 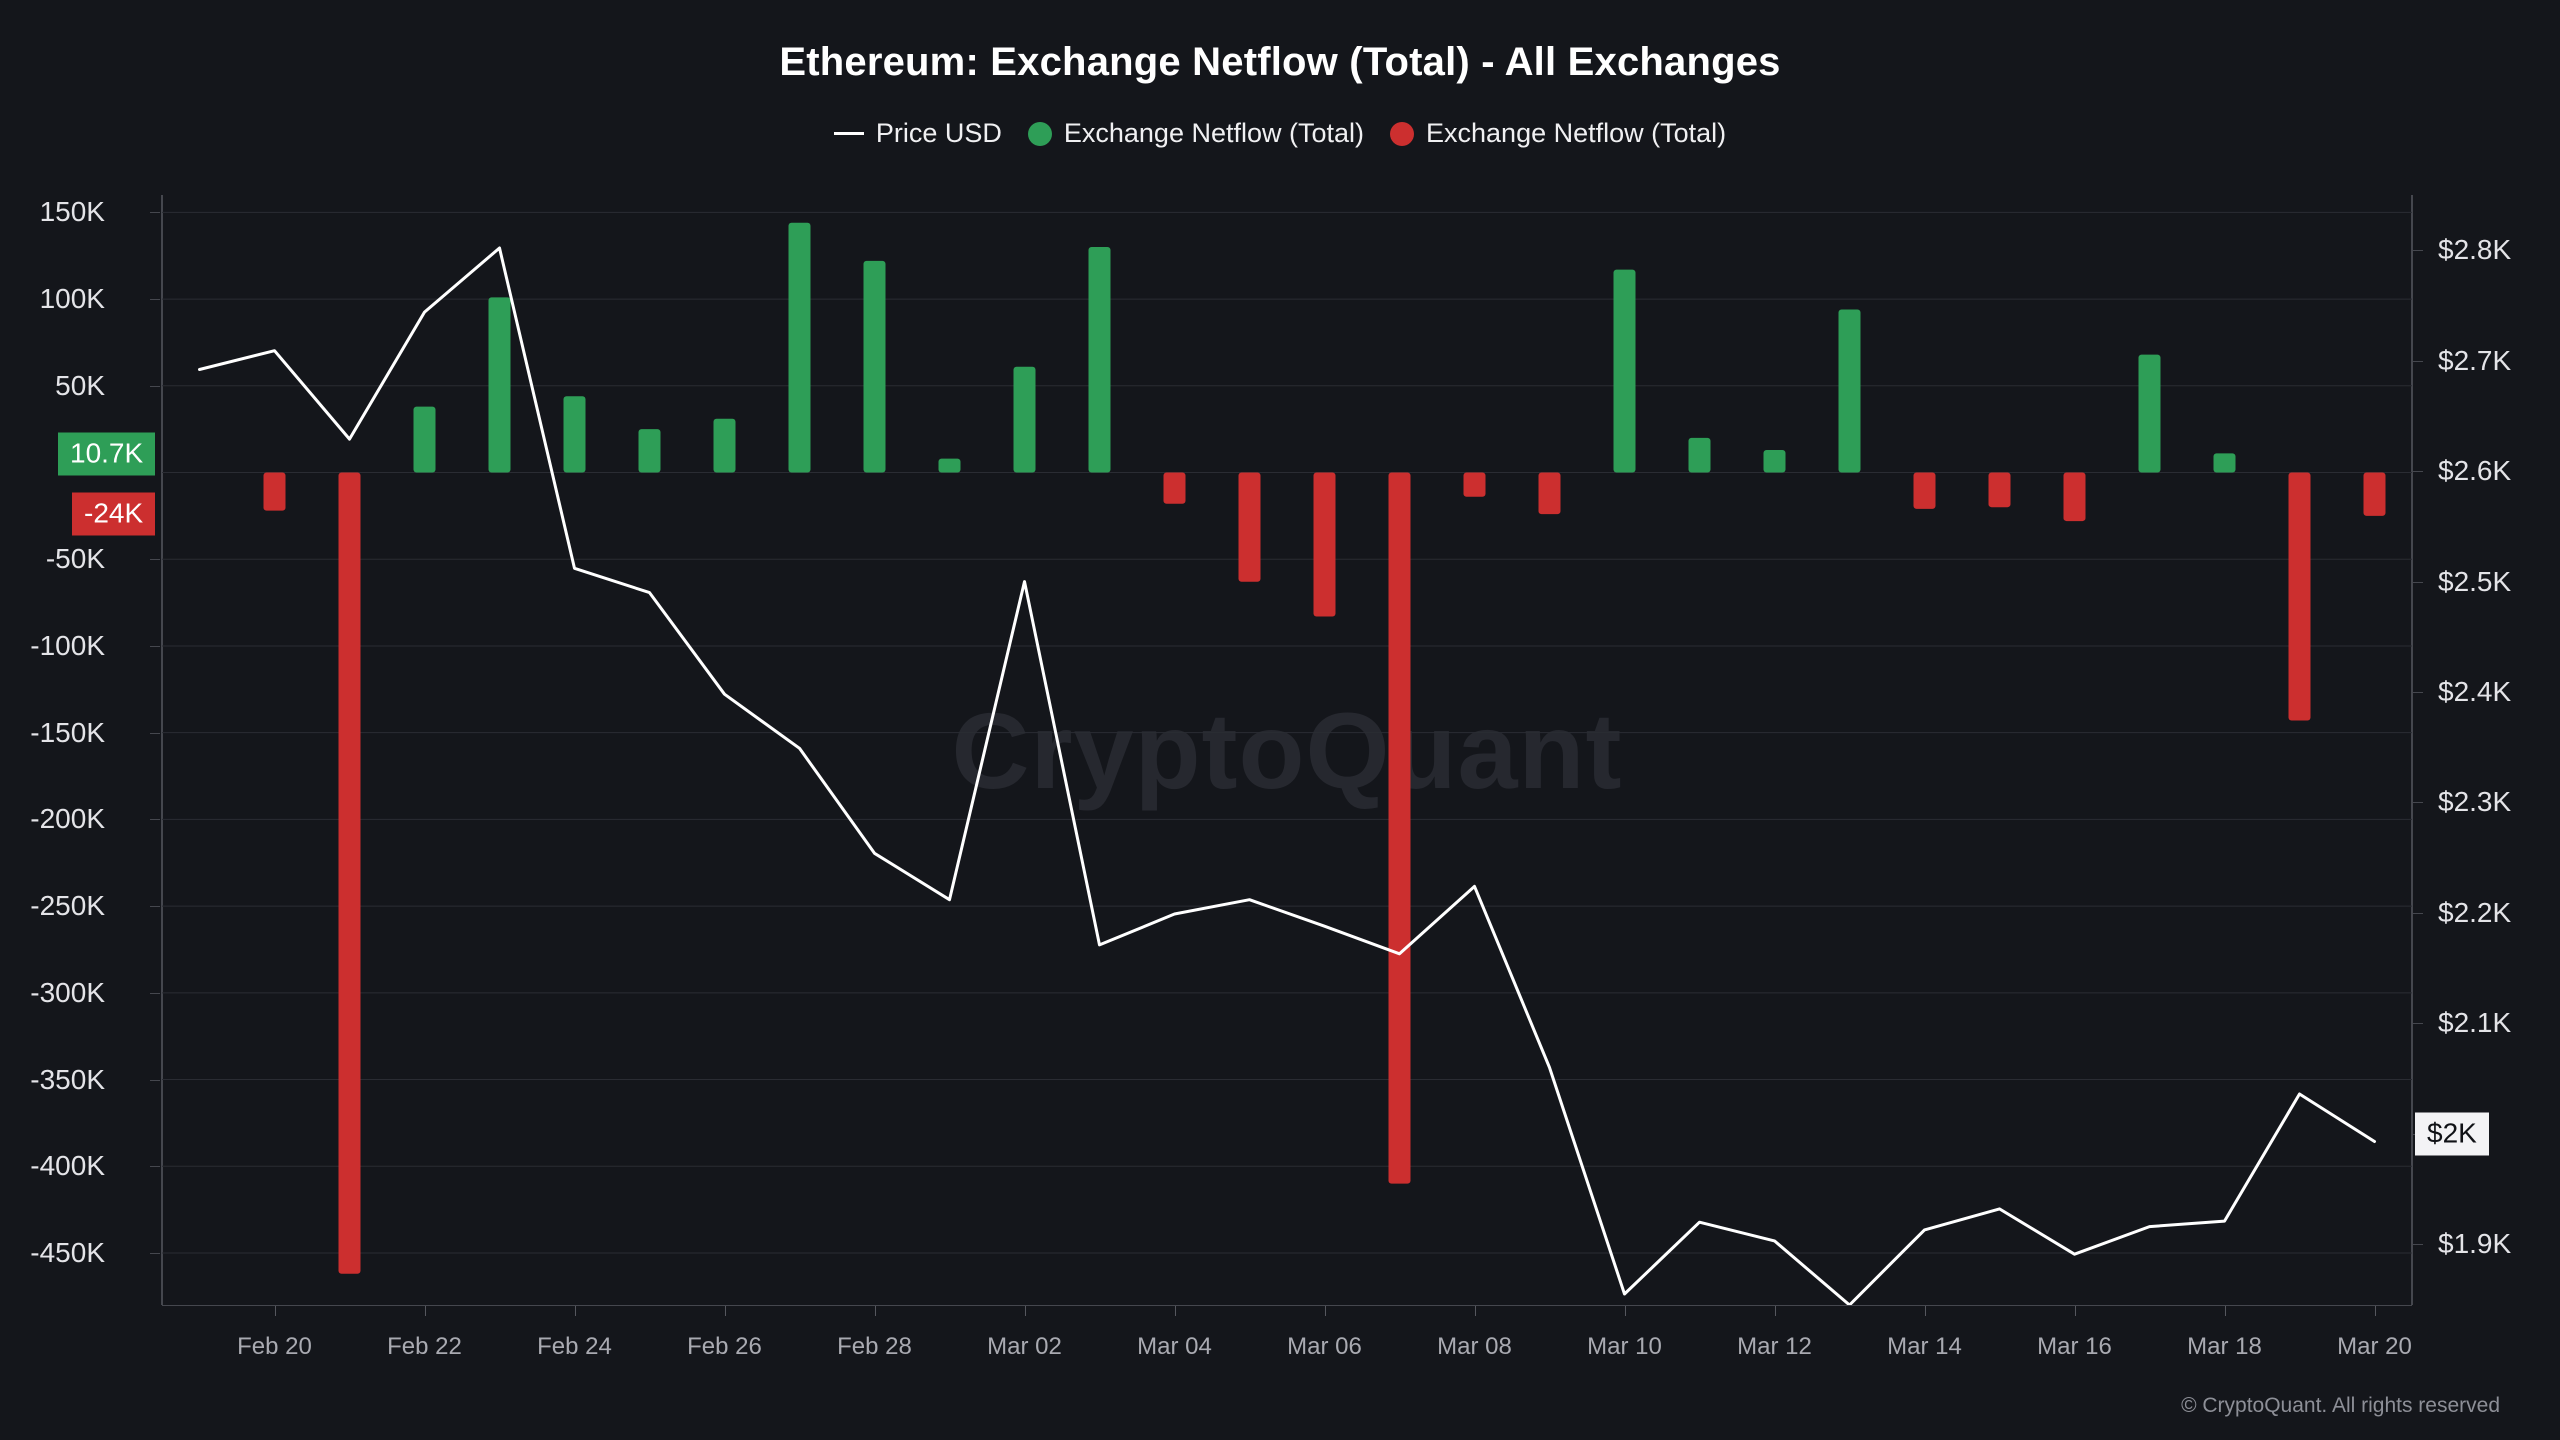 I want to click on legend-item-netflow-negative: Exchange Netflow (Total), so click(x=1558, y=133).